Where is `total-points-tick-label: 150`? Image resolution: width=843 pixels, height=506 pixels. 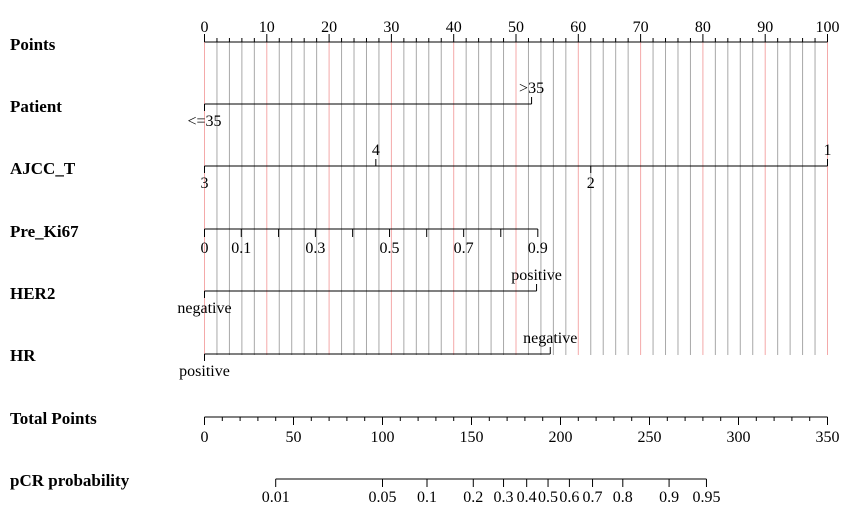
total-points-tick-label: 150 is located at coordinates (472, 437).